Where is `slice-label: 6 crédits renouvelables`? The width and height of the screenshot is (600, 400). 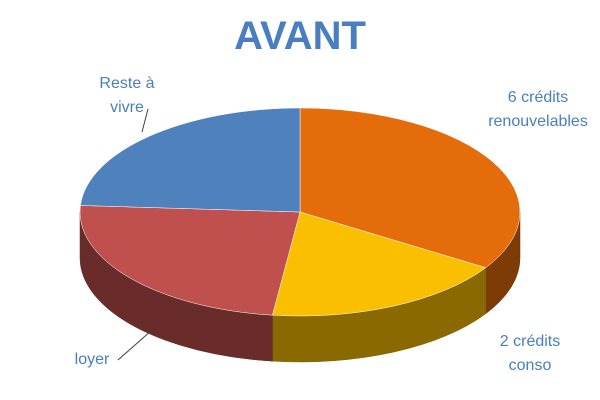 slice-label: 6 crédits renouvelables is located at coordinates (538, 109).